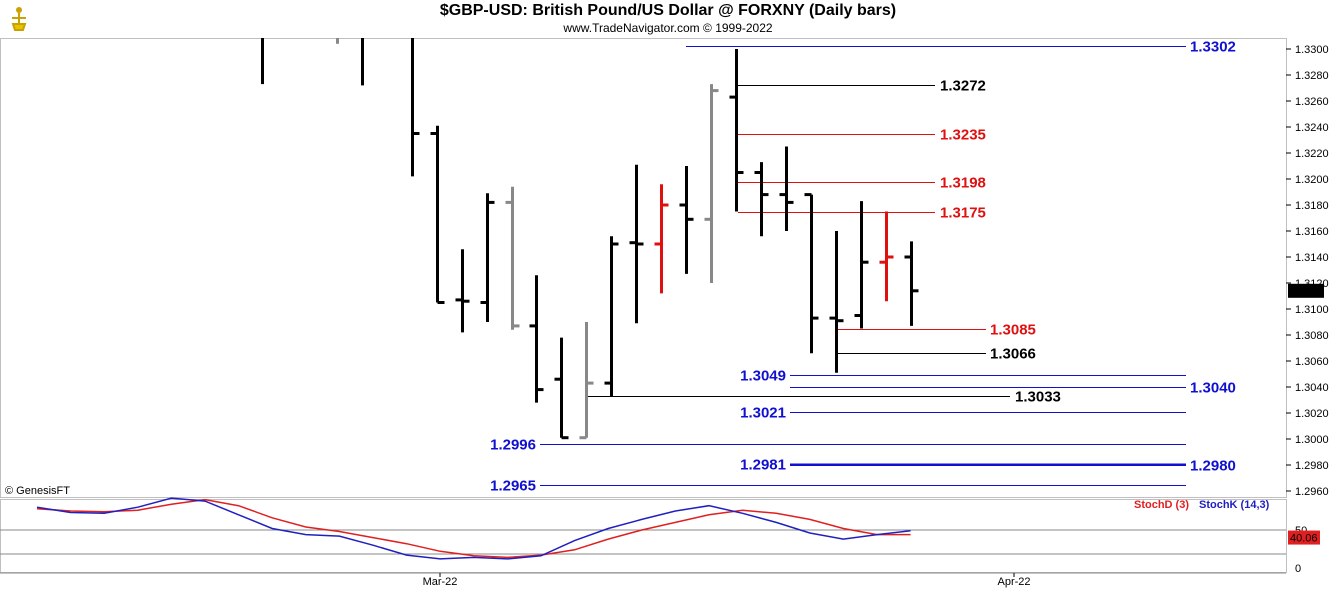  What do you see at coordinates (1312, 466) in the screenshot?
I see `y-tick-label: 1.2980` at bounding box center [1312, 466].